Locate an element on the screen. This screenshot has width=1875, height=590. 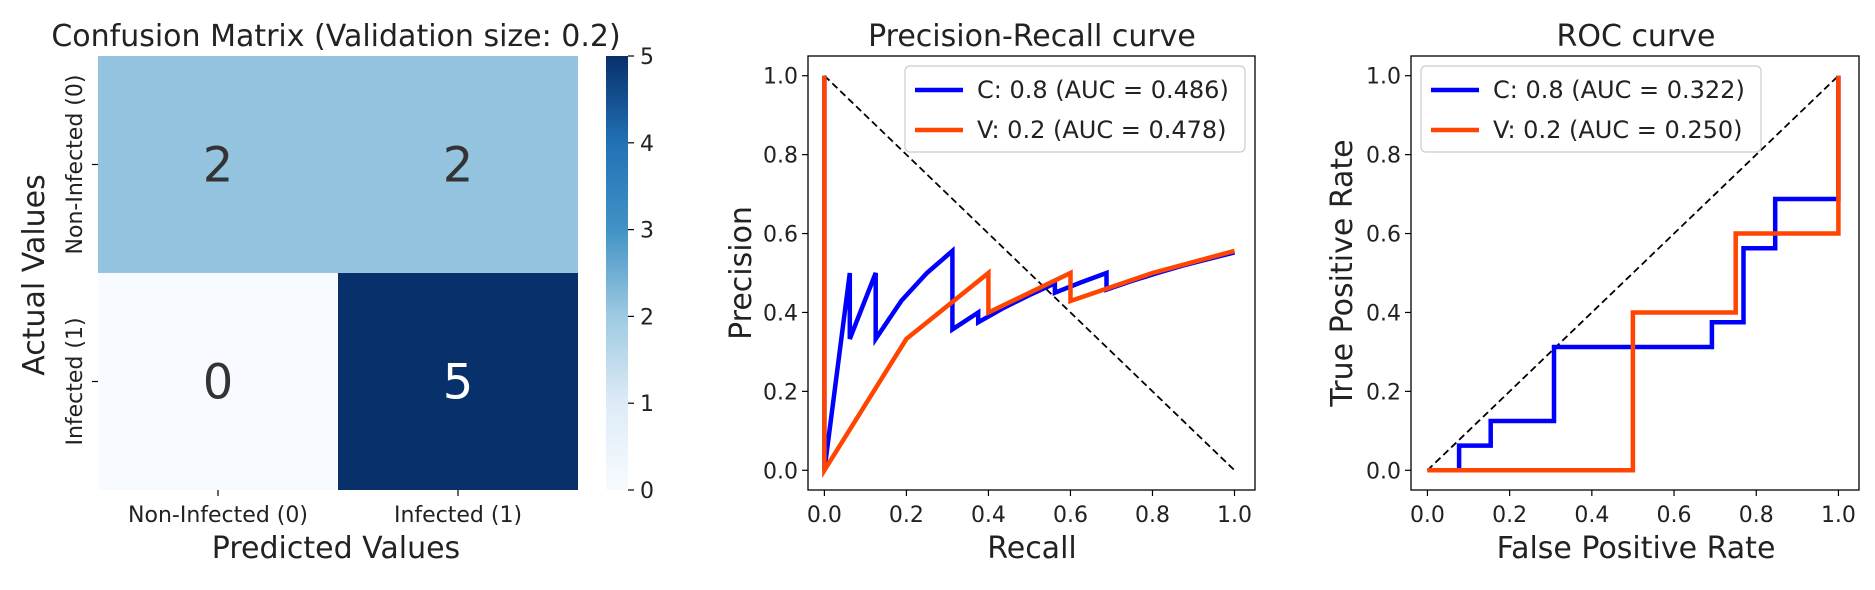
heatmap-y-tick-label: Infected (1) is located at coordinates (75, 381).